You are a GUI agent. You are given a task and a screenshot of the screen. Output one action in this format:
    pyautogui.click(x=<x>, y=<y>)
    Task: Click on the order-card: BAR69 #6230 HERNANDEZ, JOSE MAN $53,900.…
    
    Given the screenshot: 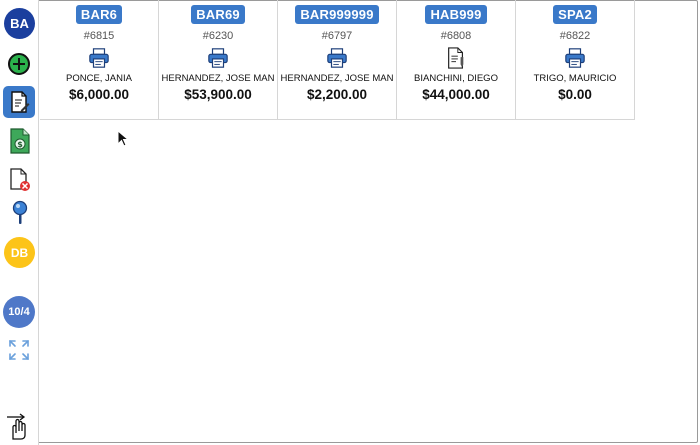 What is the action you would take?
    pyautogui.click(x=218, y=60)
    